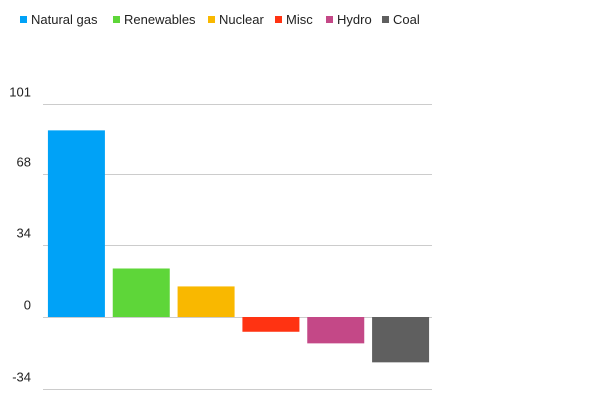  Describe the element at coordinates (21, 377) in the screenshot. I see `y-tick-label: -34` at that location.